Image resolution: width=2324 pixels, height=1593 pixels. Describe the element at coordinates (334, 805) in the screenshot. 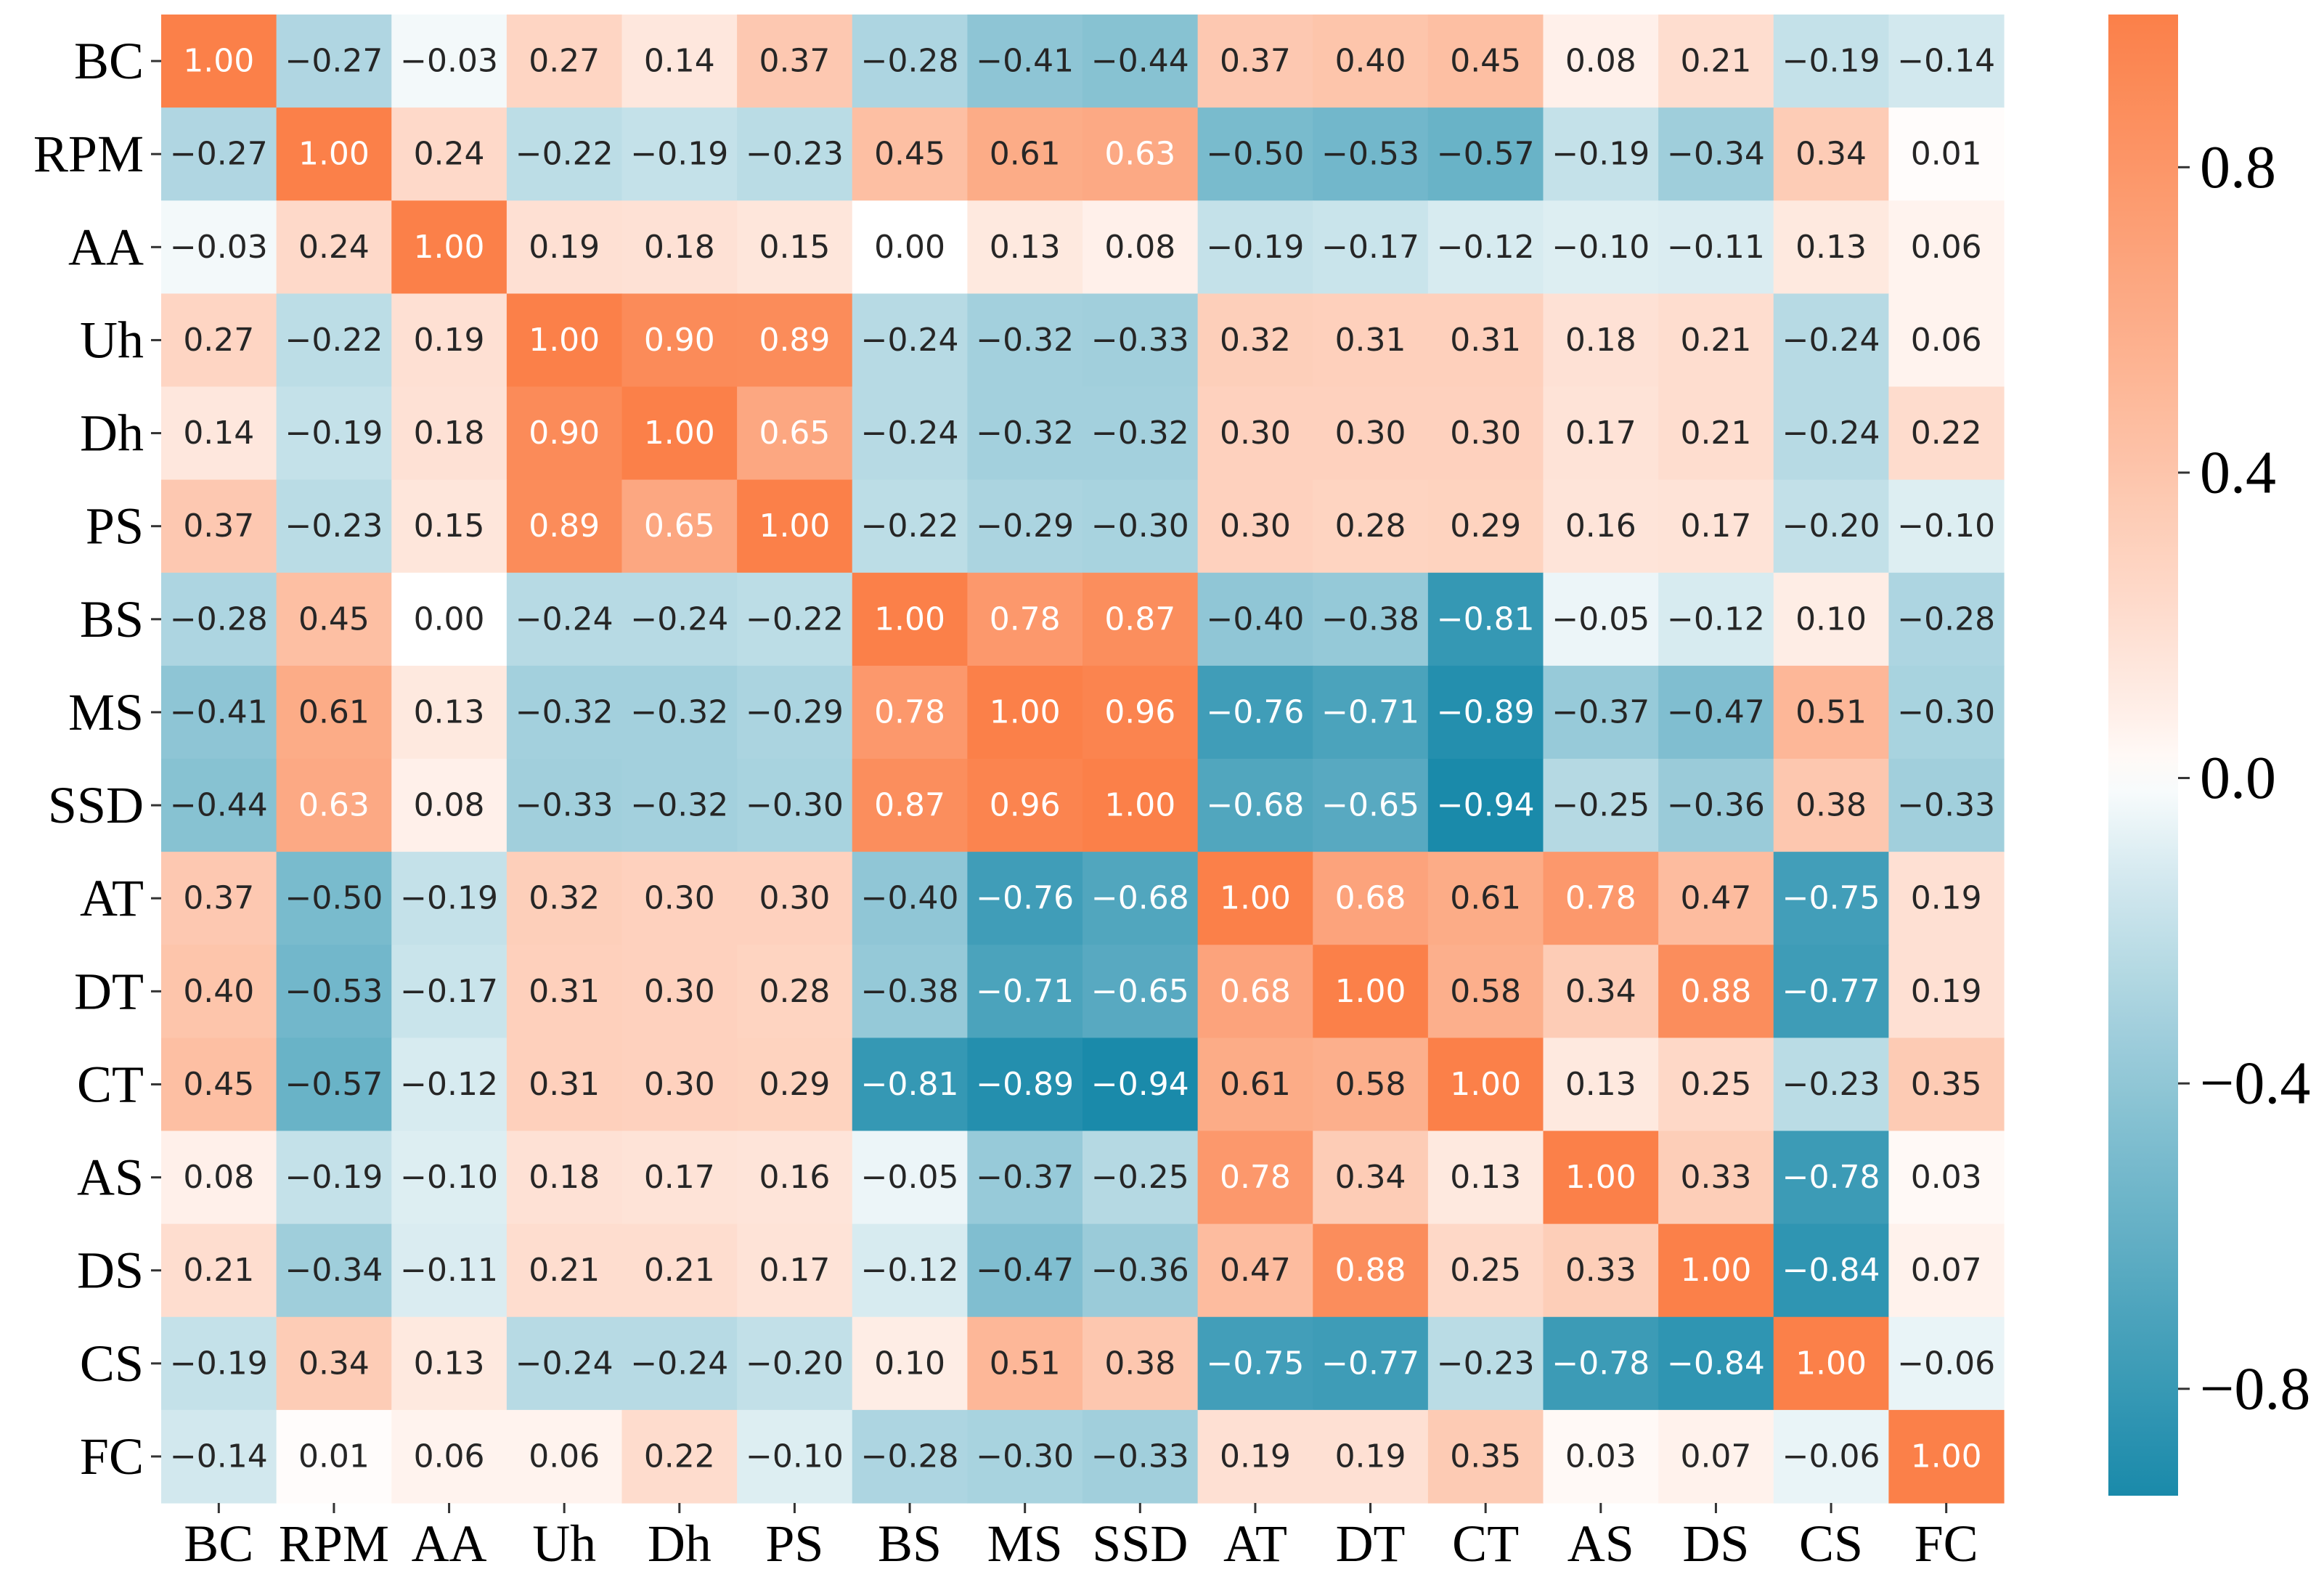

I see `cell-value-SSD-RPM: 0.63` at that location.